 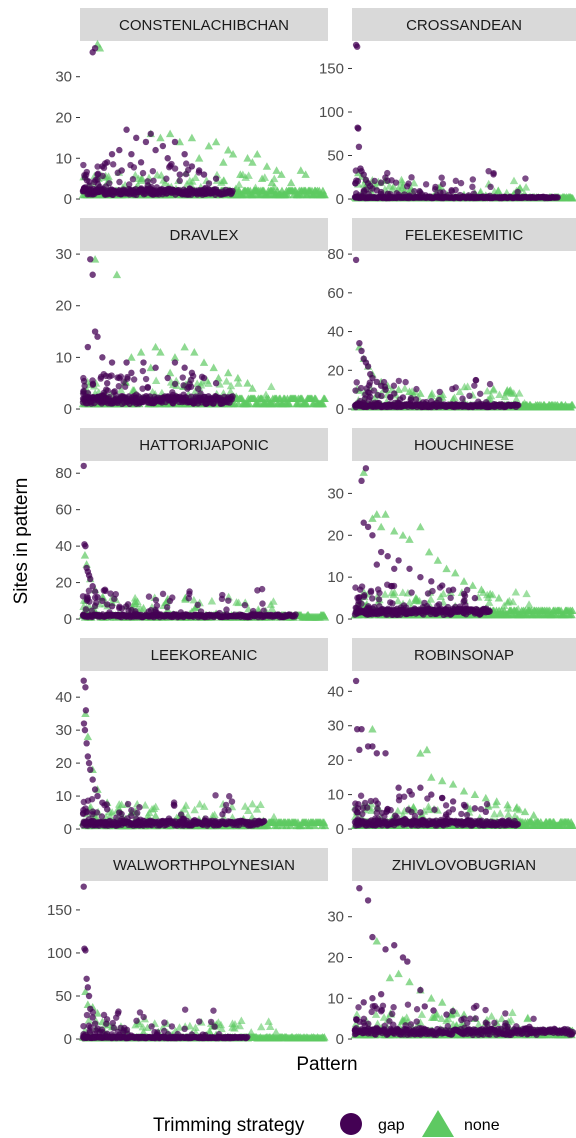 What do you see at coordinates (63, 730) in the screenshot?
I see `y-tick-label: 30` at bounding box center [63, 730].